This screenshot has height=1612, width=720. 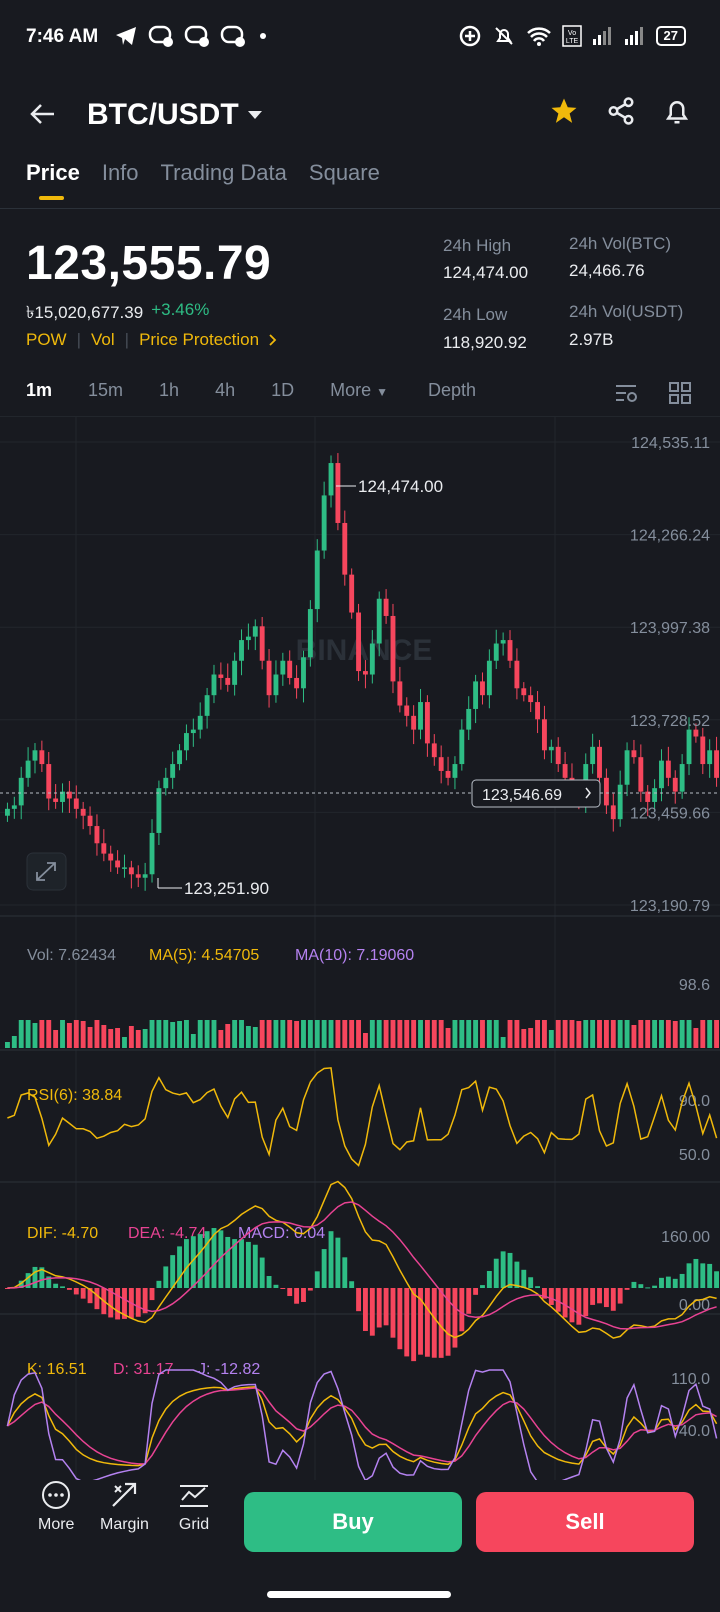 I want to click on fullscreen-button, so click(x=46, y=871).